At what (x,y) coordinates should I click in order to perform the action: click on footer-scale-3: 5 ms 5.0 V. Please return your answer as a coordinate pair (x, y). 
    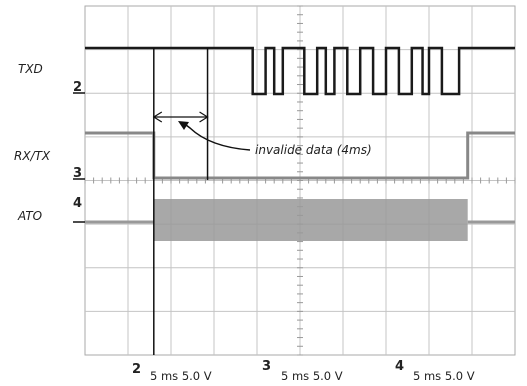
    Looking at the image, I should click on (444, 376).